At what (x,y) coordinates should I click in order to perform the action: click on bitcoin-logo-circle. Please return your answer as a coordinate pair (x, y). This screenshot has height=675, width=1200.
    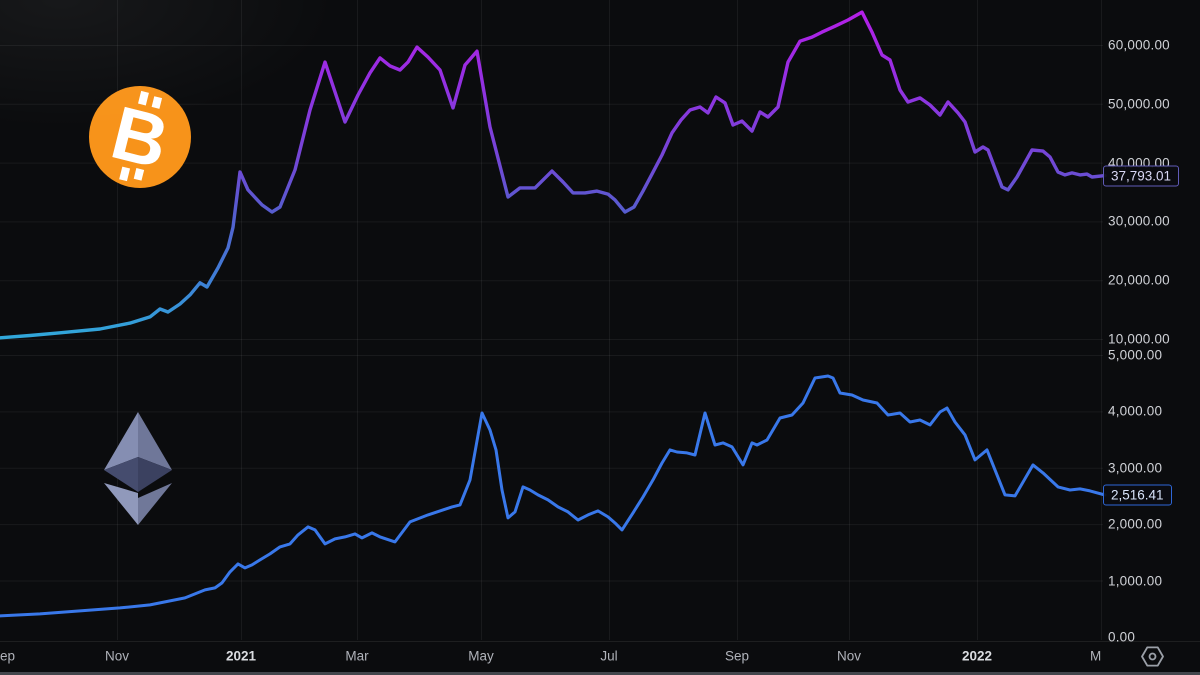
    Looking at the image, I should click on (140, 137).